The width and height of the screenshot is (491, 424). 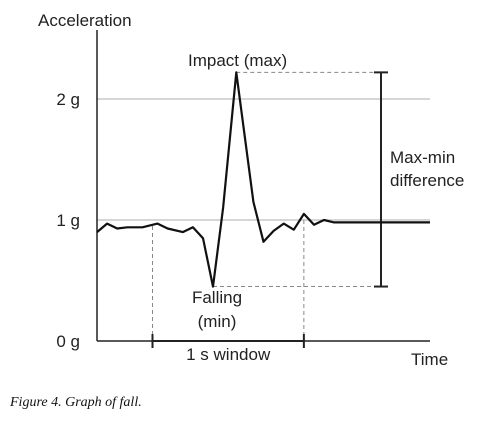 What do you see at coordinates (68, 341) in the screenshot?
I see `y-tick-label-0g: 0 g` at bounding box center [68, 341].